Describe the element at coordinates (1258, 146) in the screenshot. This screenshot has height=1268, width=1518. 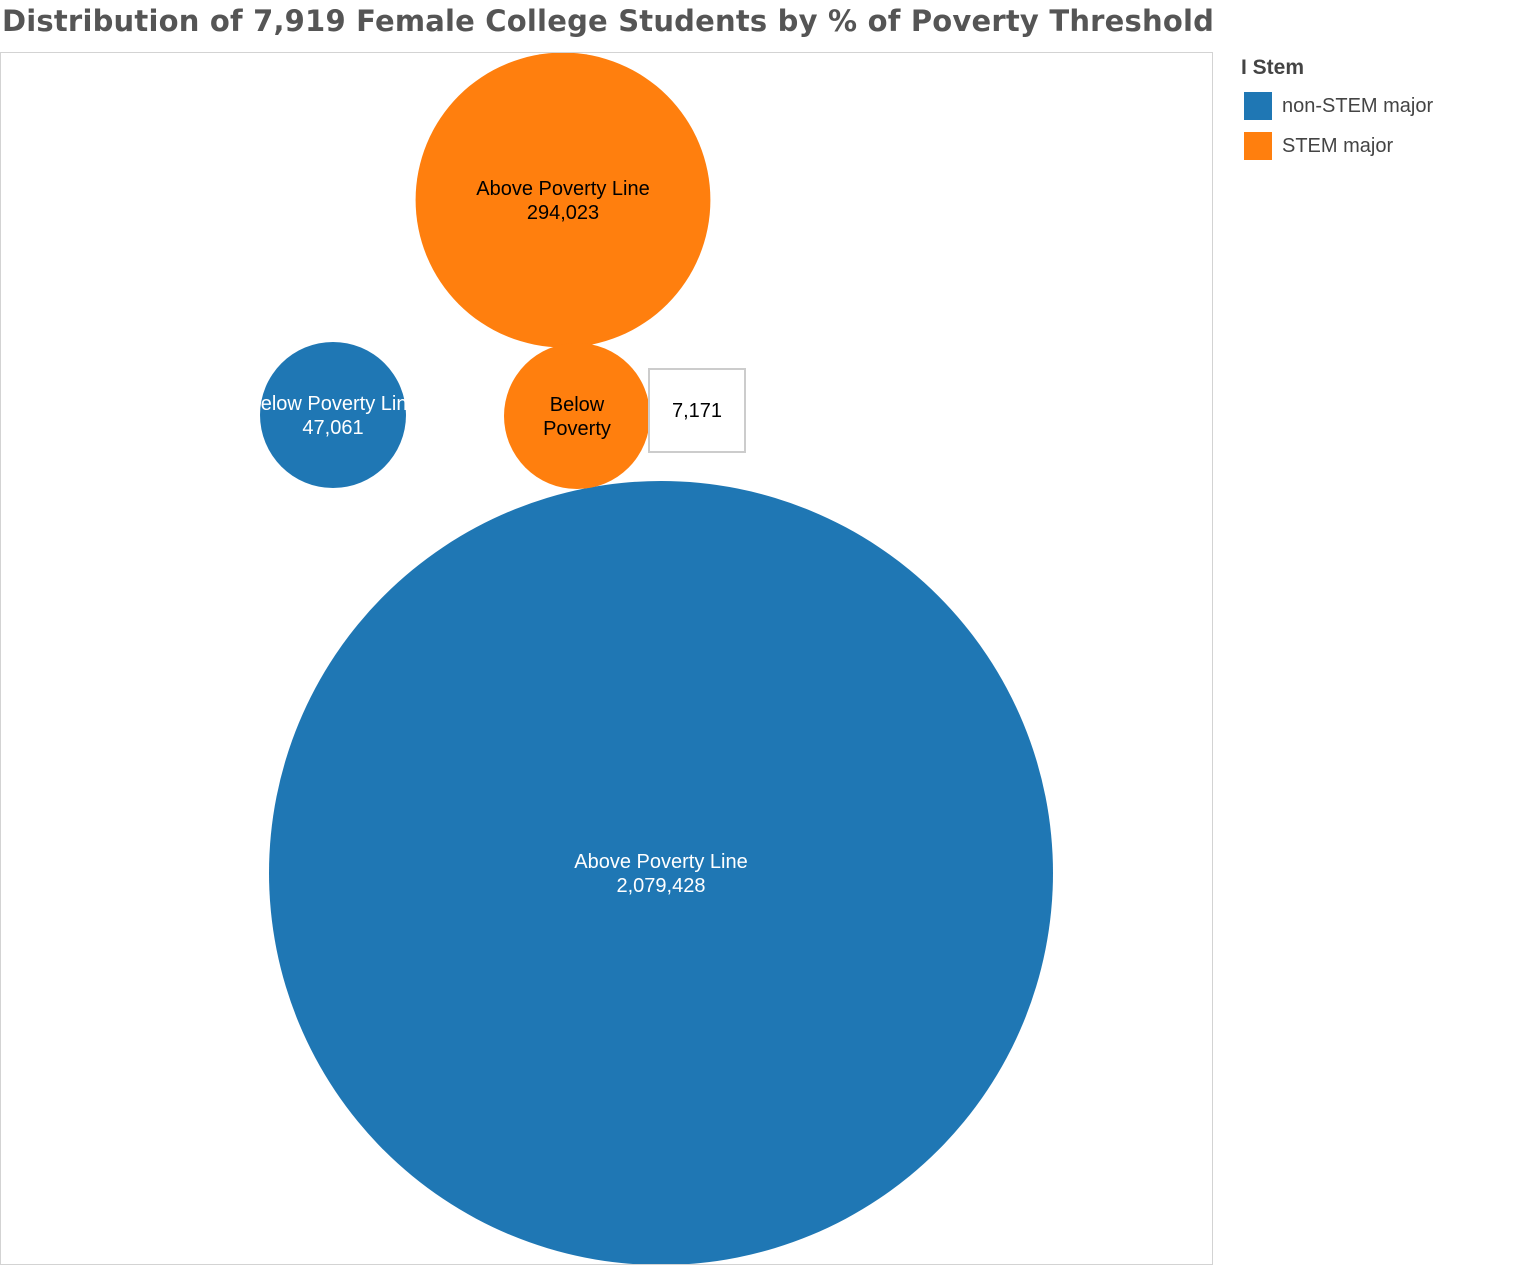
I see `legend-swatch-stem` at that location.